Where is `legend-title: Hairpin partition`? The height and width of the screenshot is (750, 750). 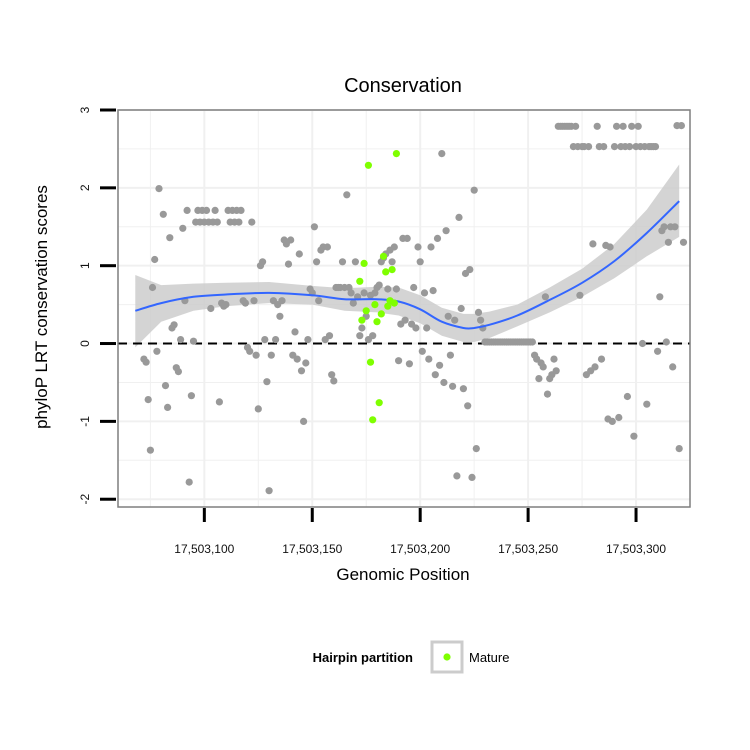
legend-title: Hairpin partition is located at coordinates (363, 657).